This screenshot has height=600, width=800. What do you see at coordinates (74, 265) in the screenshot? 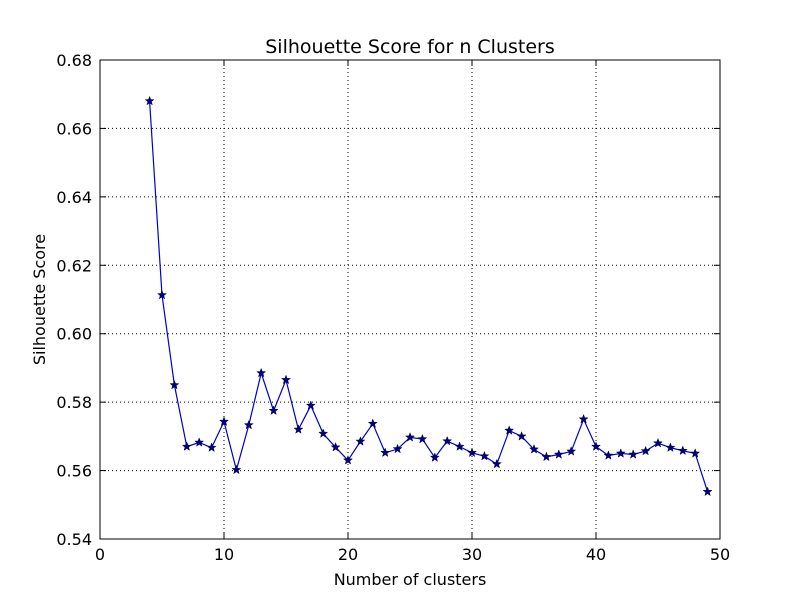
I see `y-tick-label: 0.62` at bounding box center [74, 265].